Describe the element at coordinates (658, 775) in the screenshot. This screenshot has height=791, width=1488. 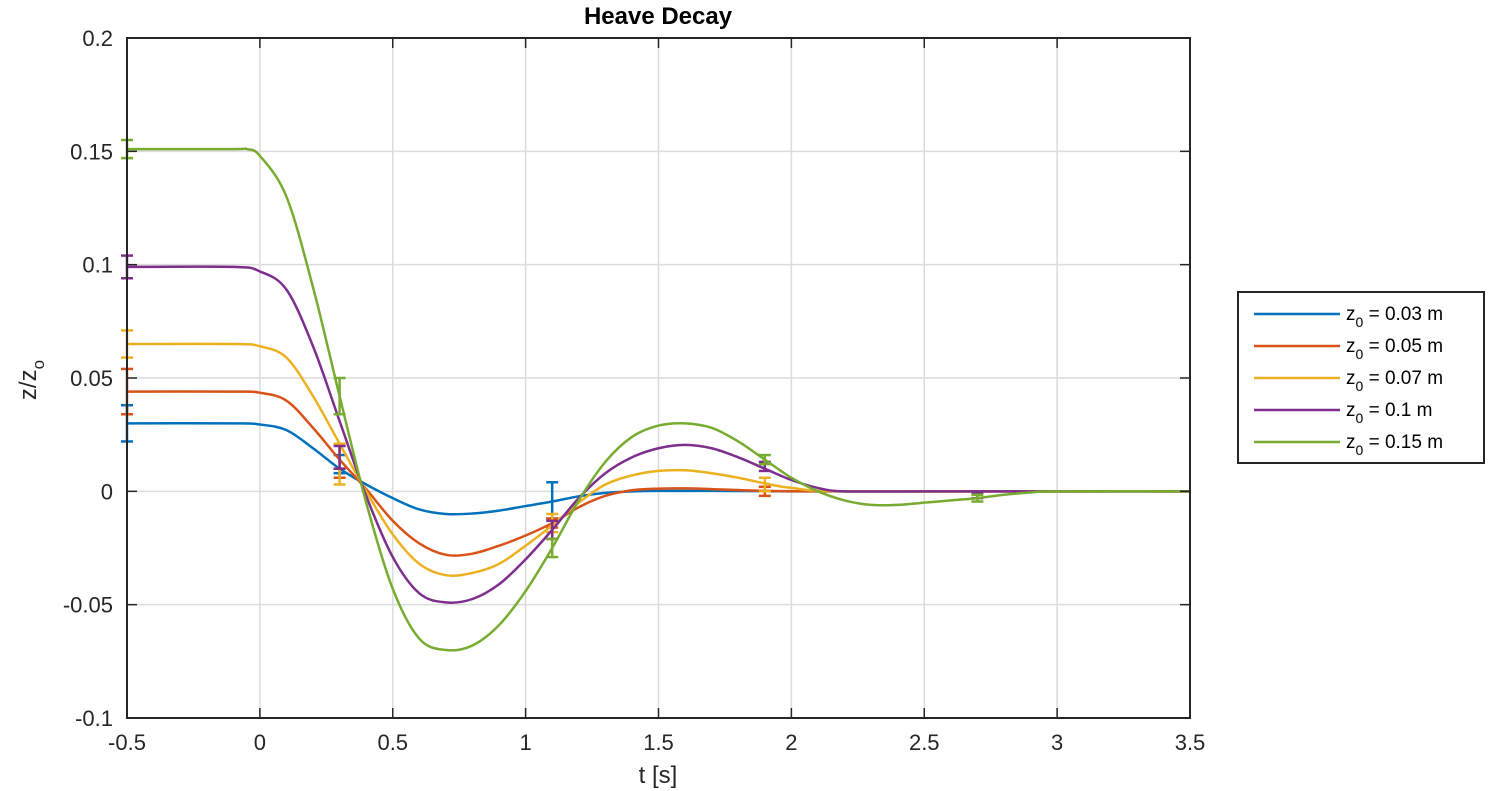
I see `x-axis-label: t [s]` at that location.